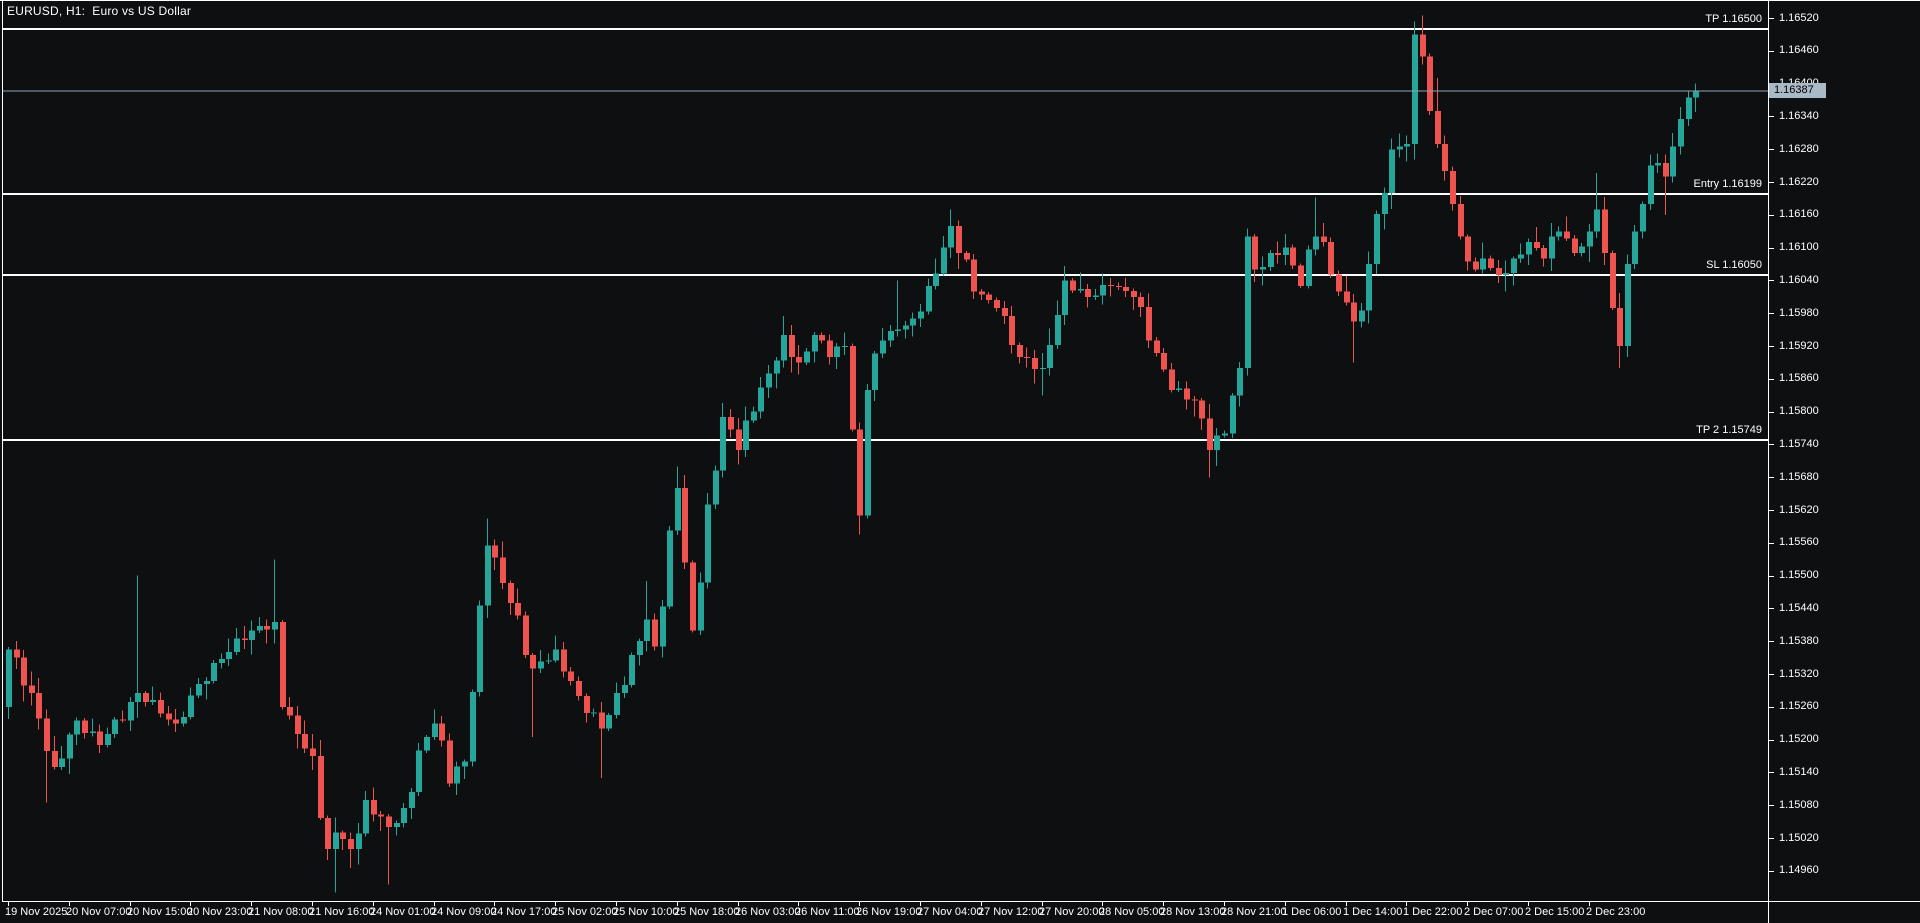 The image size is (1920, 923). Describe the element at coordinates (1799, 476) in the screenshot. I see `price-tick-label: 1.15680` at that location.